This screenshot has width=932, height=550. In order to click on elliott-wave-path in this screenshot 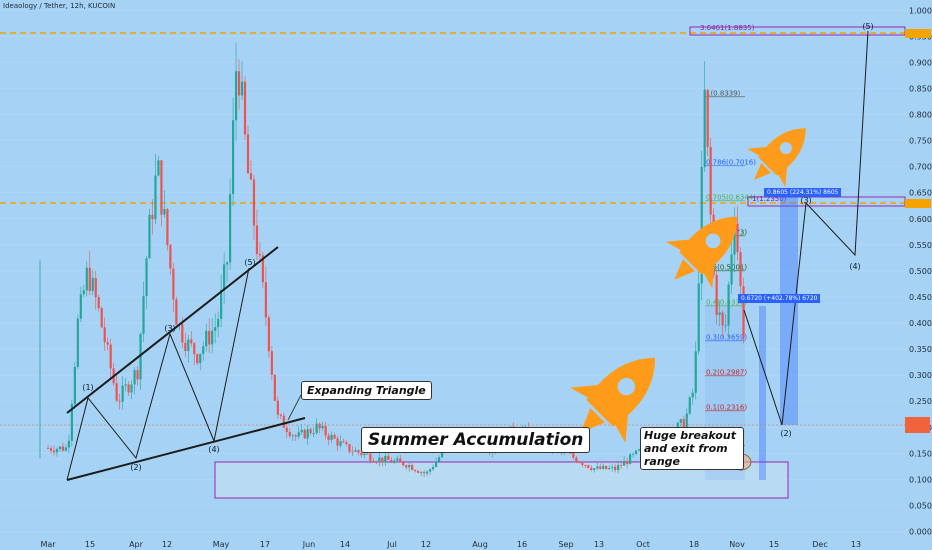, I will do `click(158, 374)`.